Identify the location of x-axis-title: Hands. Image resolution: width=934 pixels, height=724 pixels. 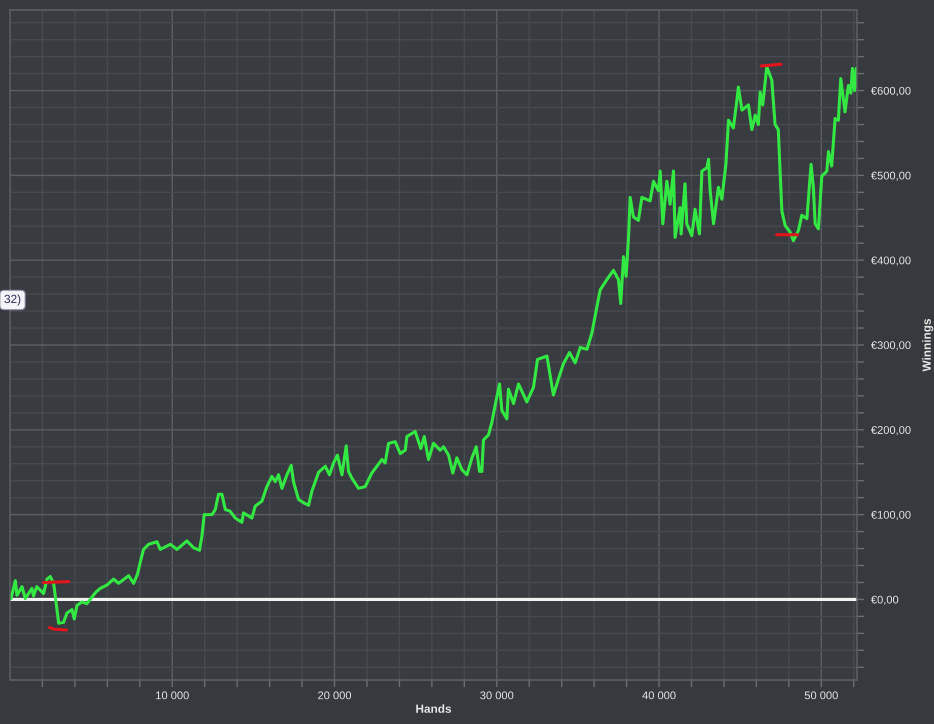
(434, 708).